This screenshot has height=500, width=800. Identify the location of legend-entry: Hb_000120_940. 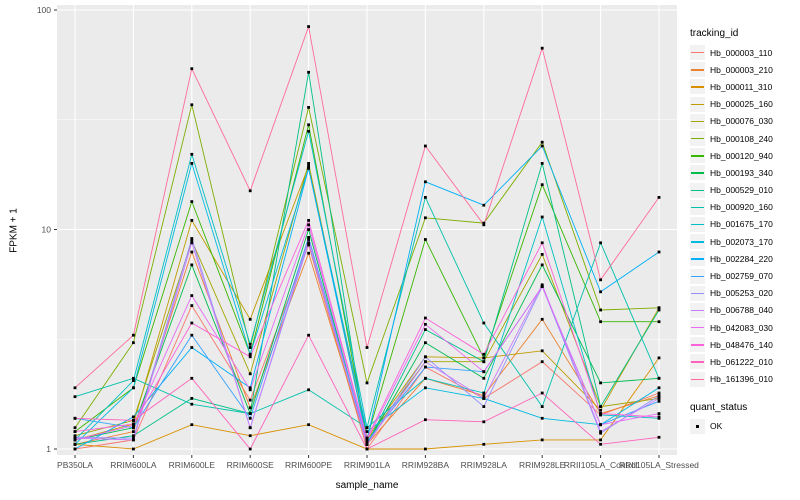
(744, 155).